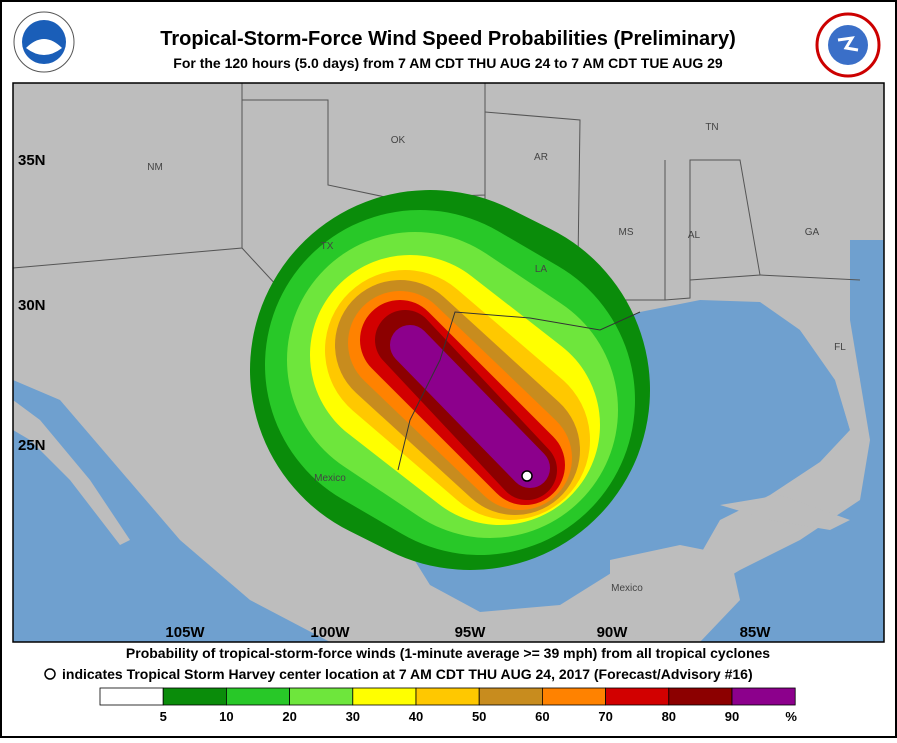  I want to click on legend-tick-label: 80, so click(669, 716).